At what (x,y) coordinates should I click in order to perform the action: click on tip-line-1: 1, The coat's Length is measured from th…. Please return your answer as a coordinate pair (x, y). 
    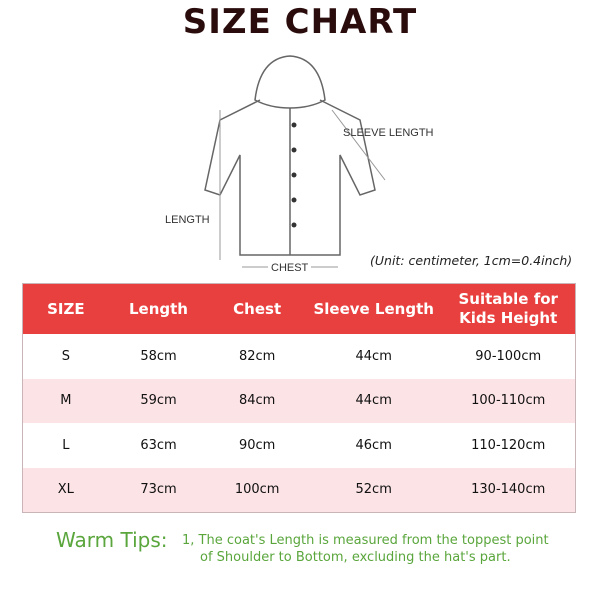
    Looking at the image, I should click on (365, 540).